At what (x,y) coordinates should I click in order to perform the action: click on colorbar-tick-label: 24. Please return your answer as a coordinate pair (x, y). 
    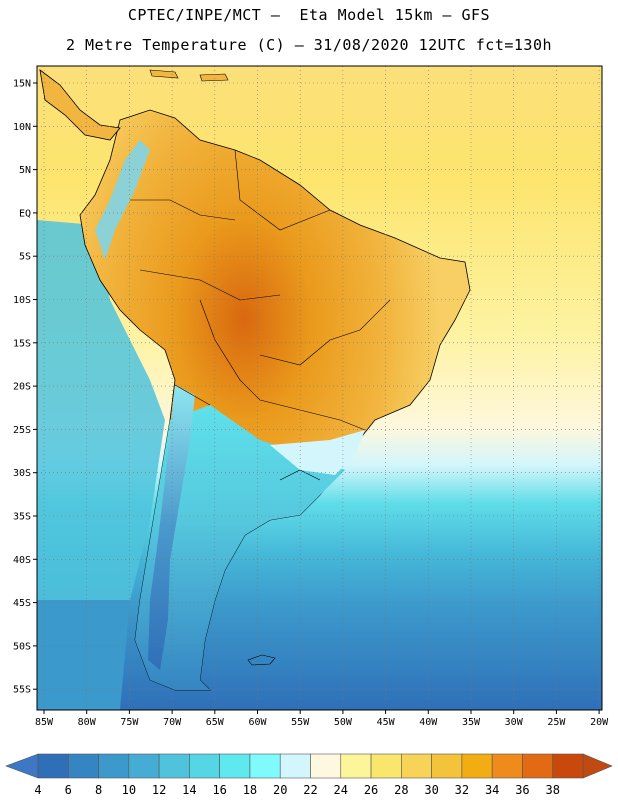
    Looking at the image, I should click on (341, 790).